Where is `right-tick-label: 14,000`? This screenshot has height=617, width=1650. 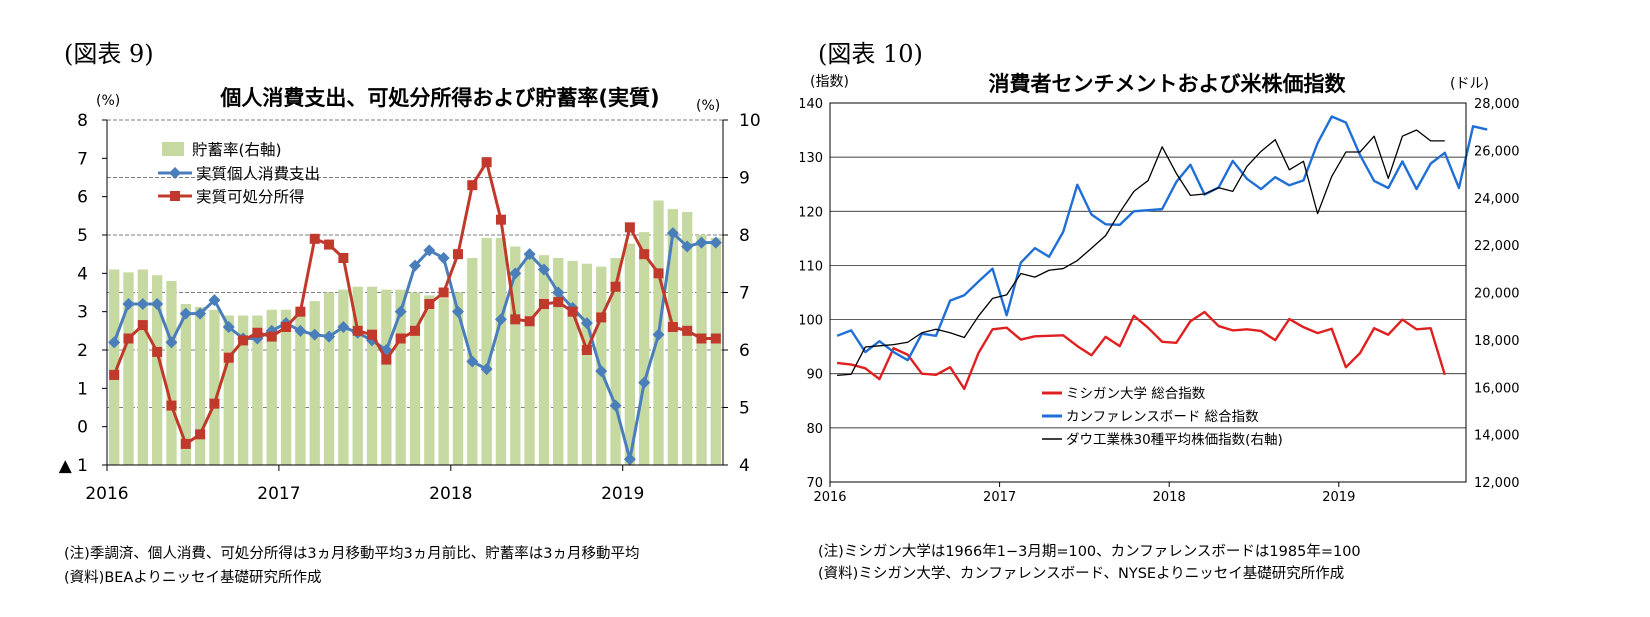
right-tick-label: 14,000 is located at coordinates (1497, 436).